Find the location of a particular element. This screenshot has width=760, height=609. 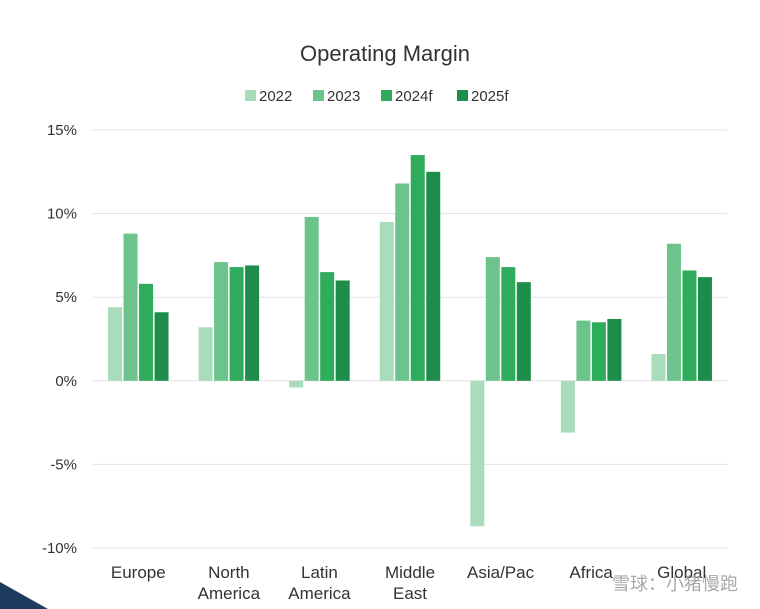

legend-label: 2025f is located at coordinates (490, 96).